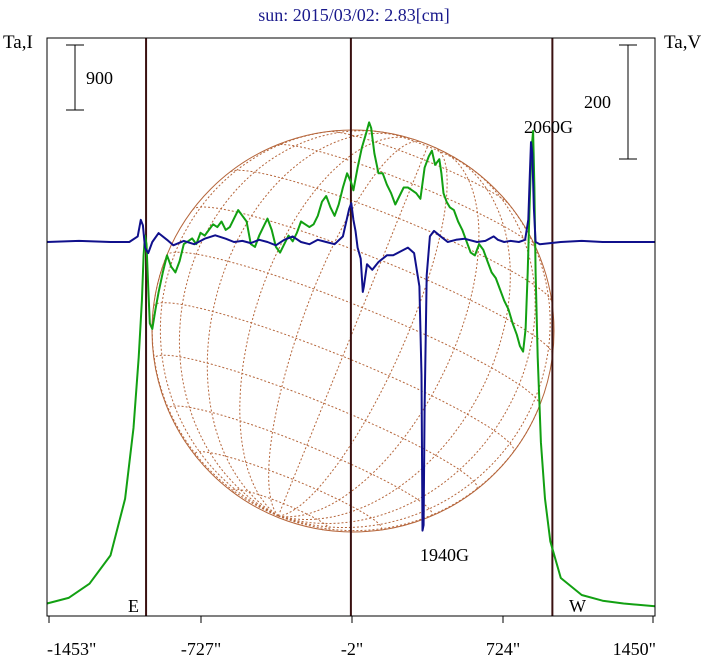 Image resolution: width=708 pixels, height=662 pixels. I want to click on right-scale-bar, so click(628, 102).